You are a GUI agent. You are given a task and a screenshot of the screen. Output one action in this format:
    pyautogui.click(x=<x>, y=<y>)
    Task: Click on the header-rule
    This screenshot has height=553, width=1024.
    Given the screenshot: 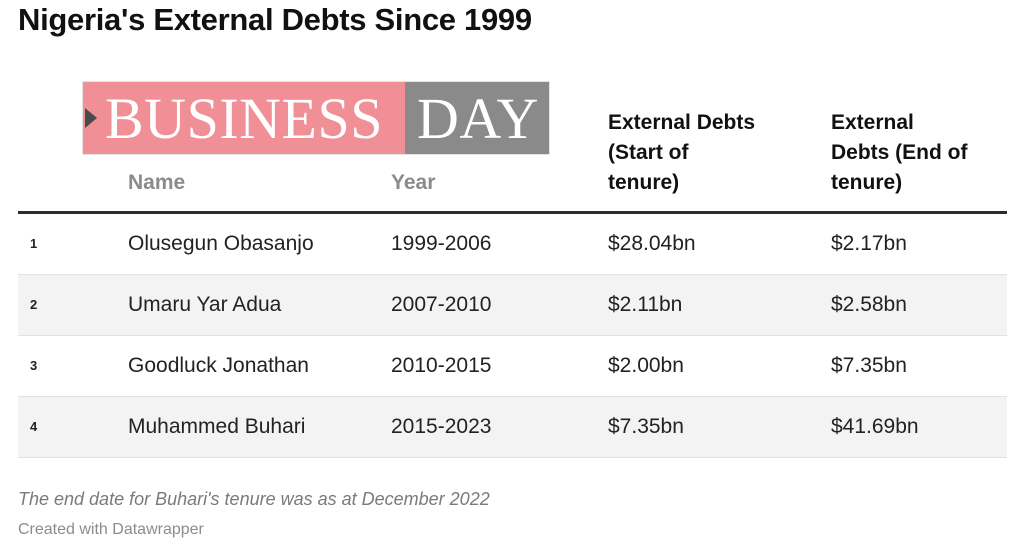 What is the action you would take?
    pyautogui.click(x=512, y=212)
    